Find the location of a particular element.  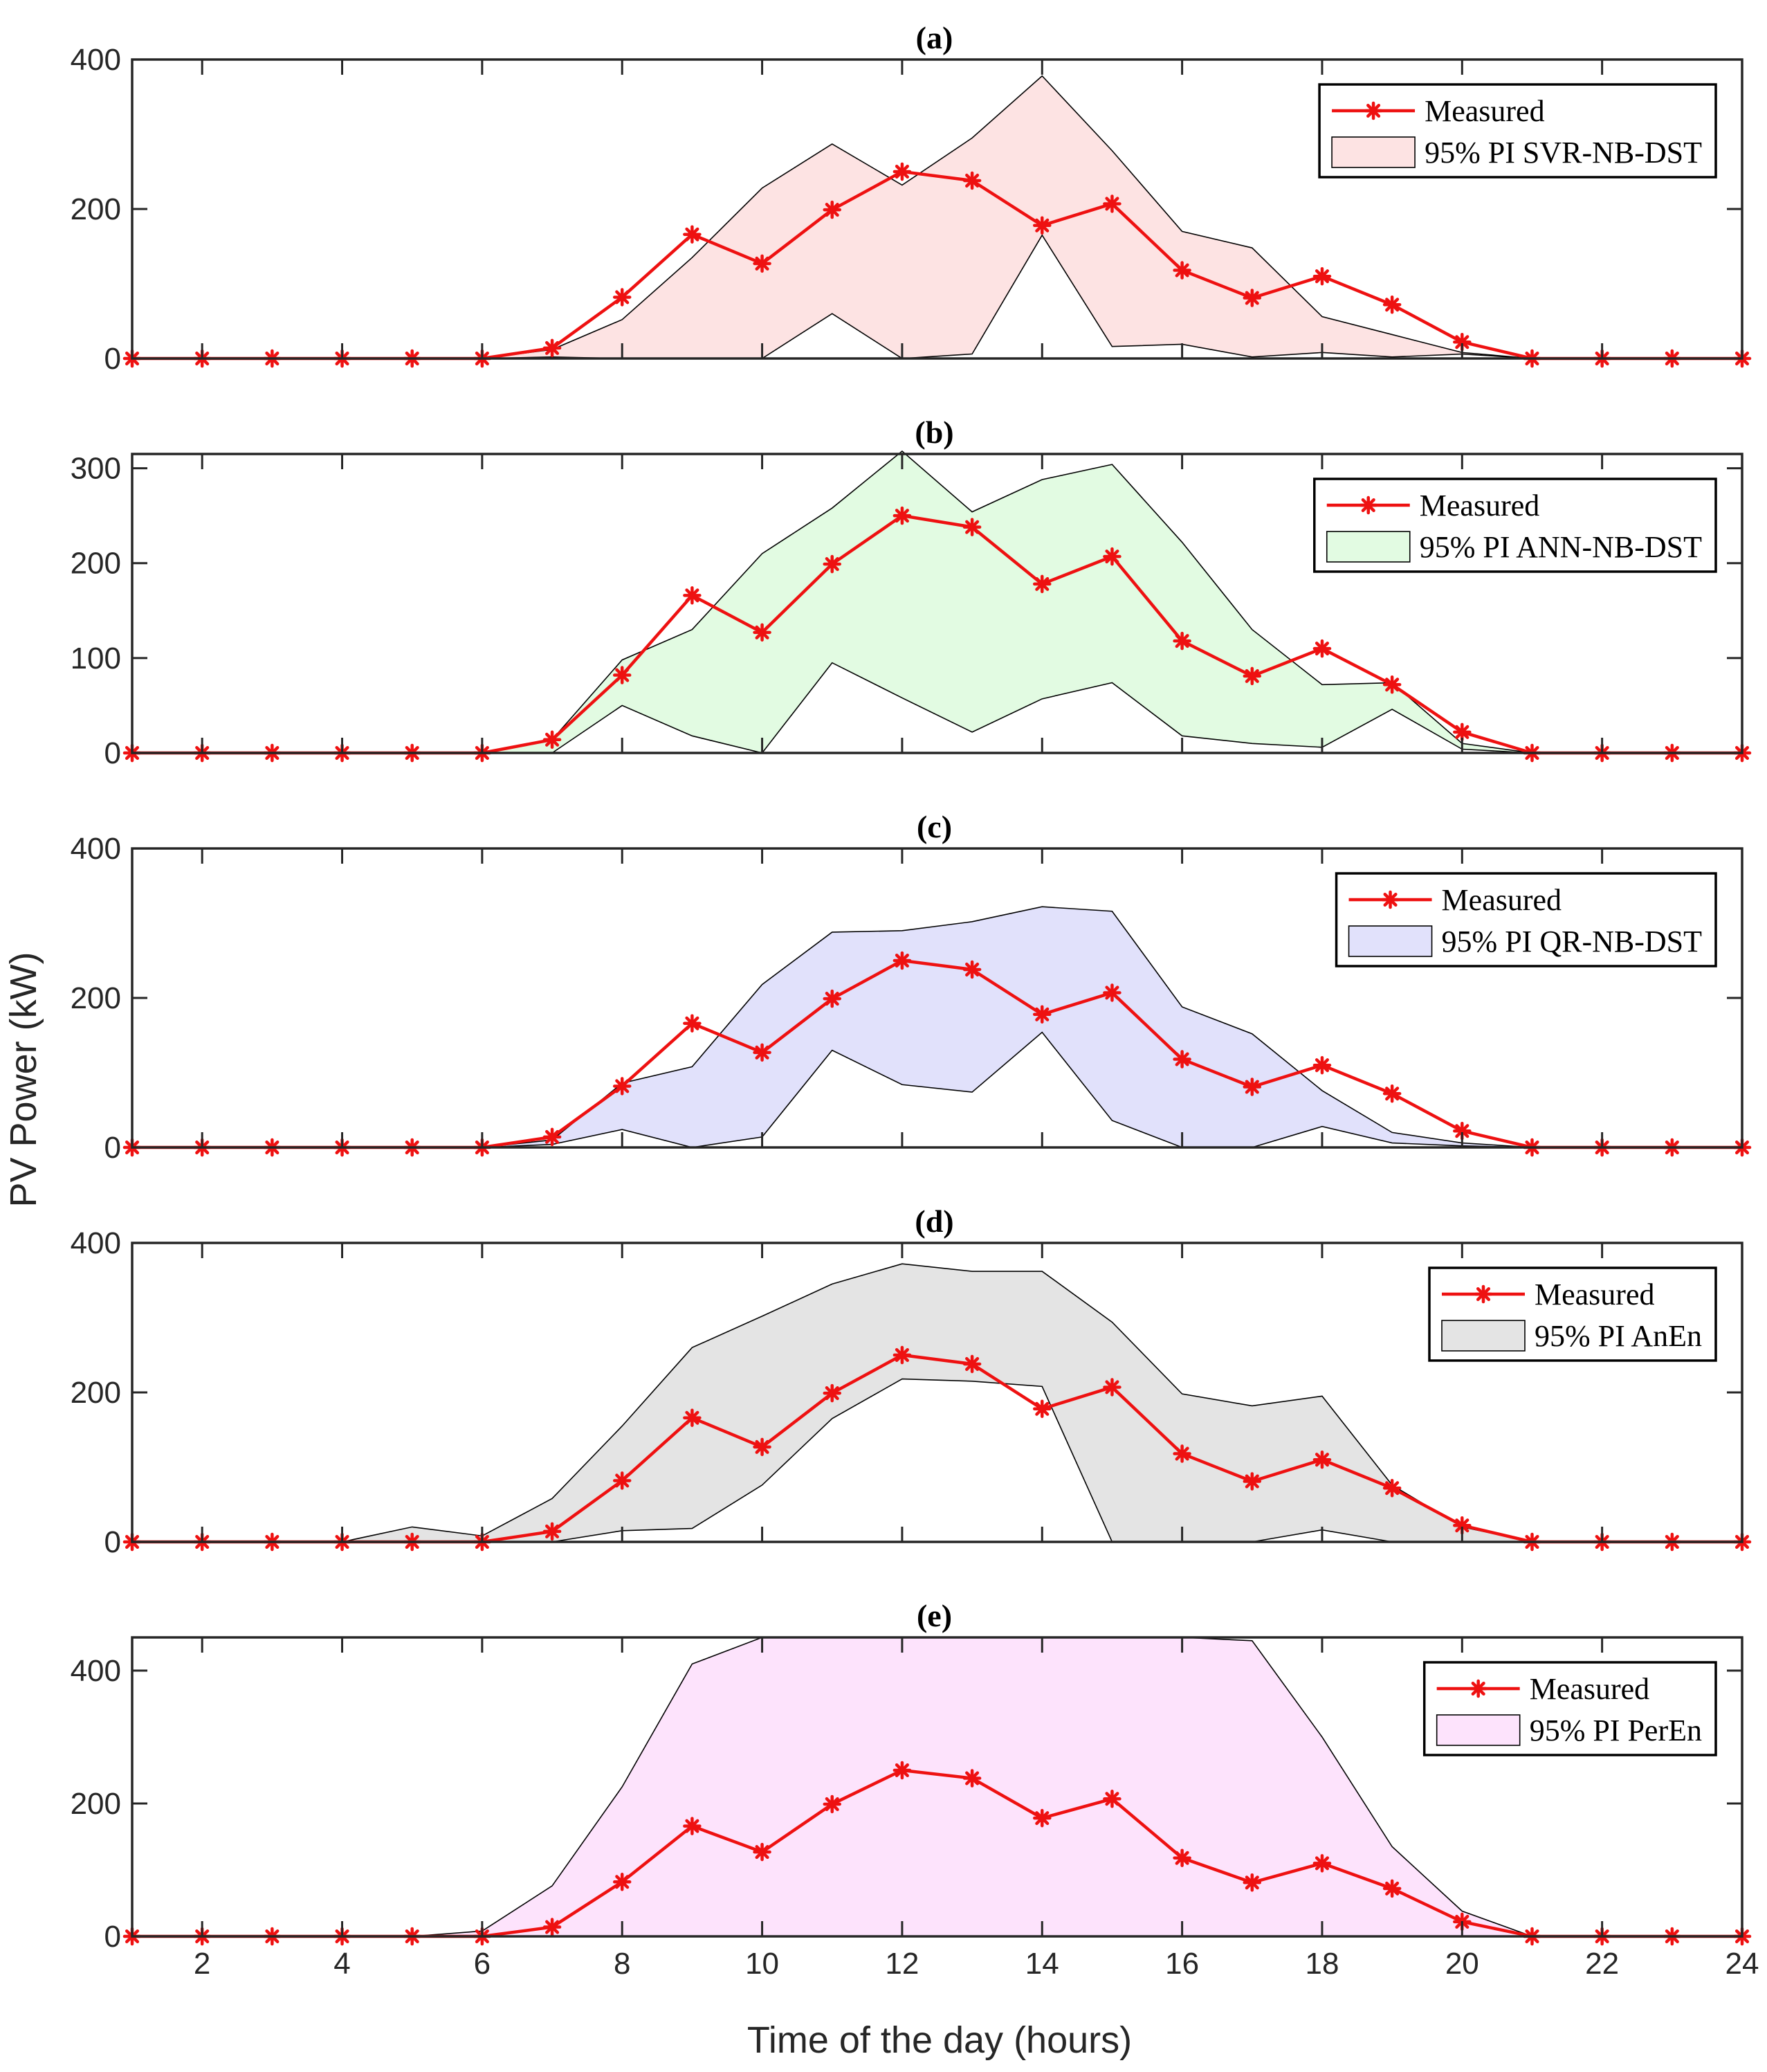

legend: Measured 95% PI AnEn is located at coordinates (1572, 1314).